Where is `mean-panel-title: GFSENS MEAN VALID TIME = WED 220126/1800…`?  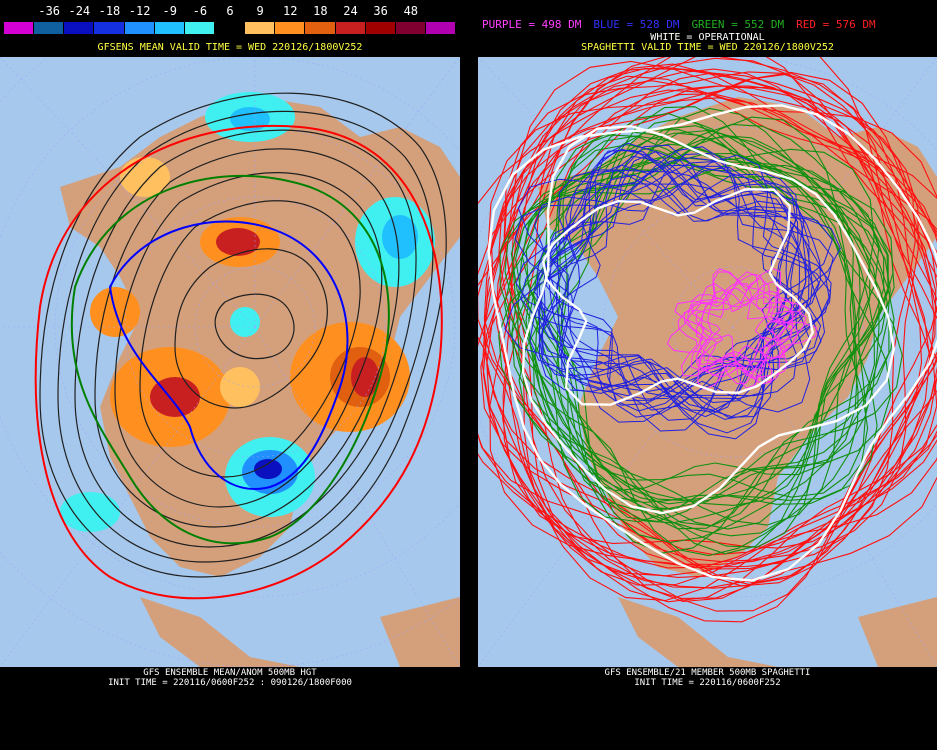 mean-panel-title: GFSENS MEAN VALID TIME = WED 220126/1800… is located at coordinates (230, 47).